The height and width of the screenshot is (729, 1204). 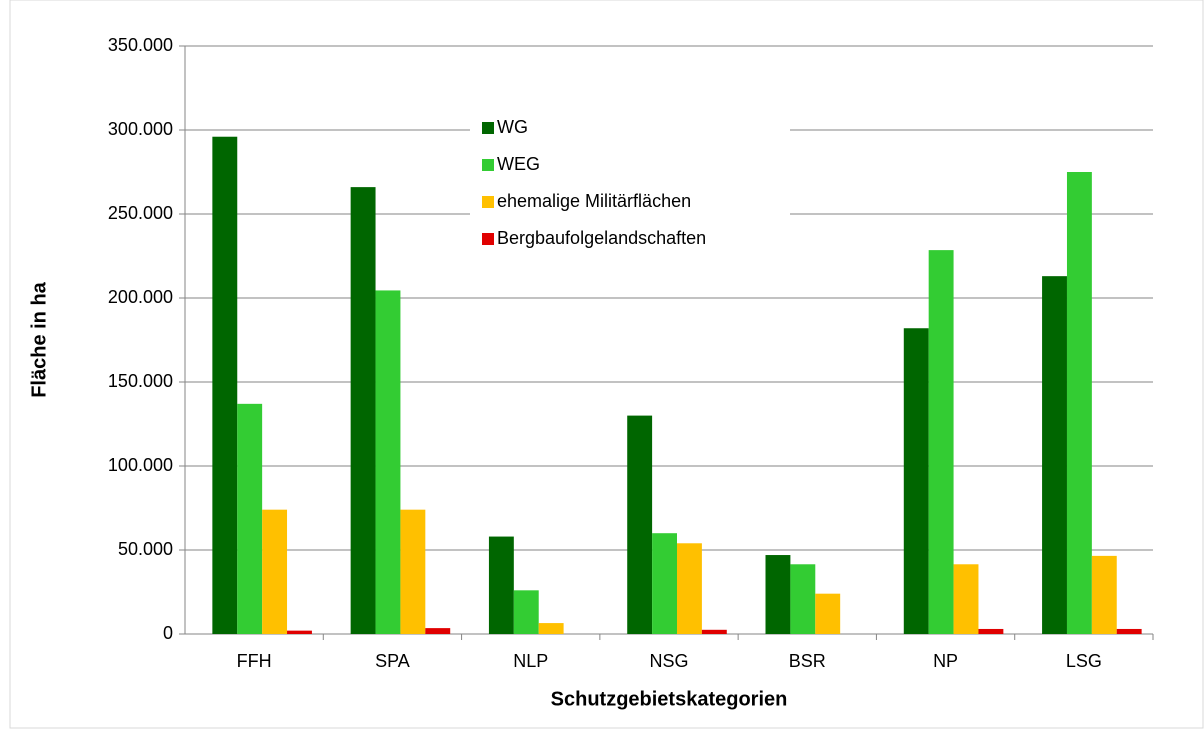 What do you see at coordinates (807, 661) in the screenshot?
I see `x-tick-label: BSR` at bounding box center [807, 661].